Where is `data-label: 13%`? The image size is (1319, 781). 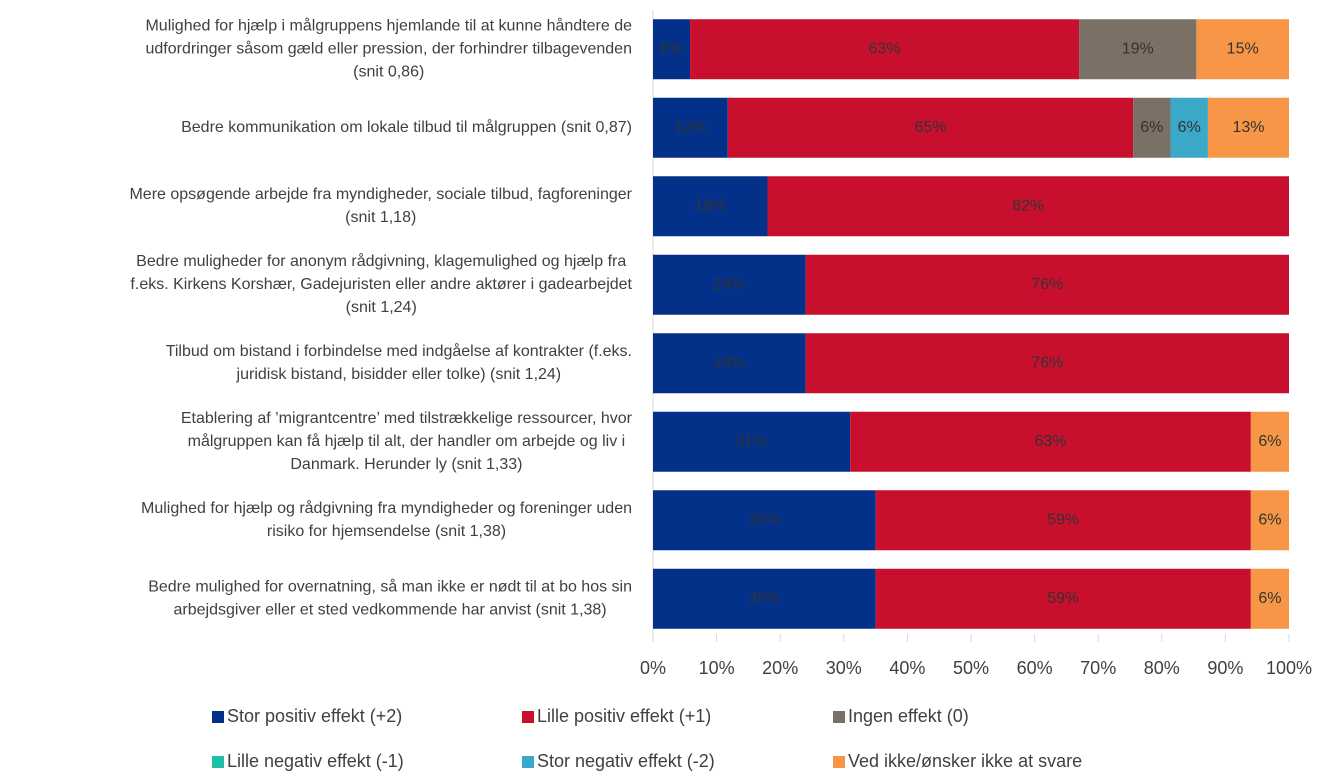 data-label: 13% is located at coordinates (1248, 127).